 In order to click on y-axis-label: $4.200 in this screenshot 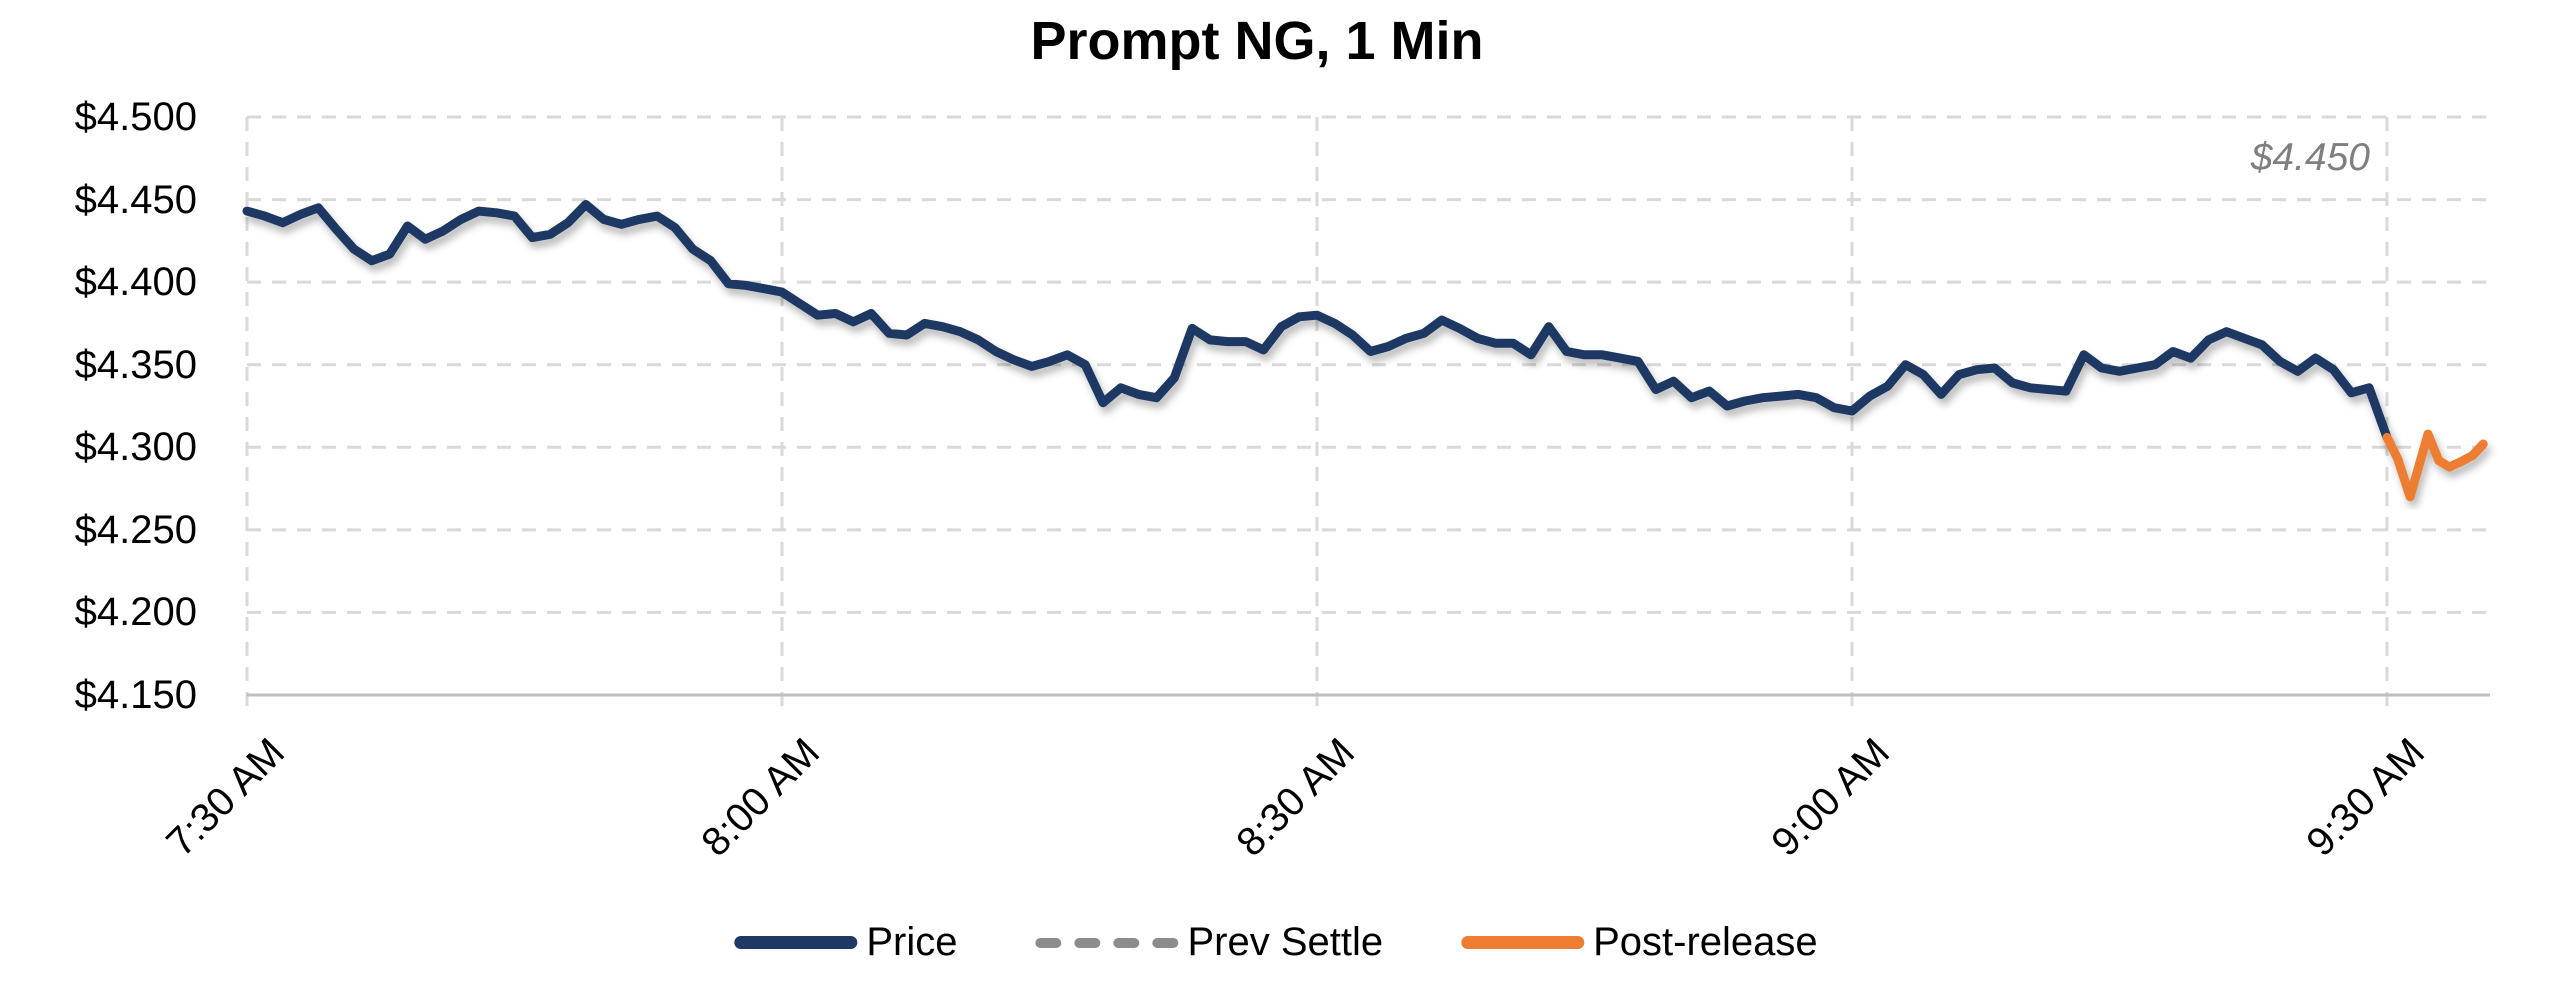, I will do `click(135, 612)`.